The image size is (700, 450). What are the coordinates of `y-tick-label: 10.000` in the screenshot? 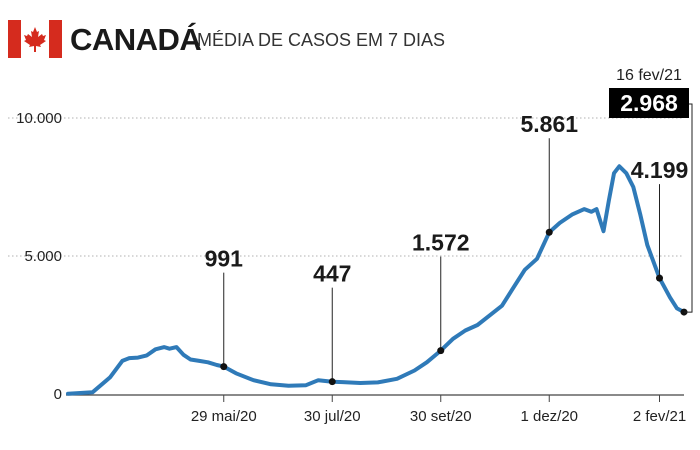 It's located at (39, 118).